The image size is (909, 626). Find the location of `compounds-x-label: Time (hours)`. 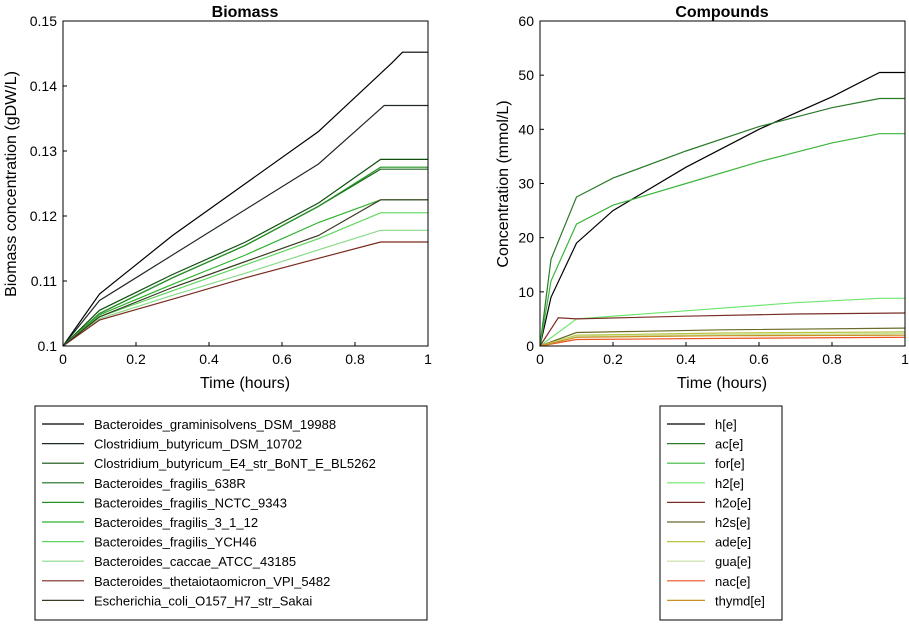

compounds-x-label: Time (hours) is located at coordinates (722, 383).